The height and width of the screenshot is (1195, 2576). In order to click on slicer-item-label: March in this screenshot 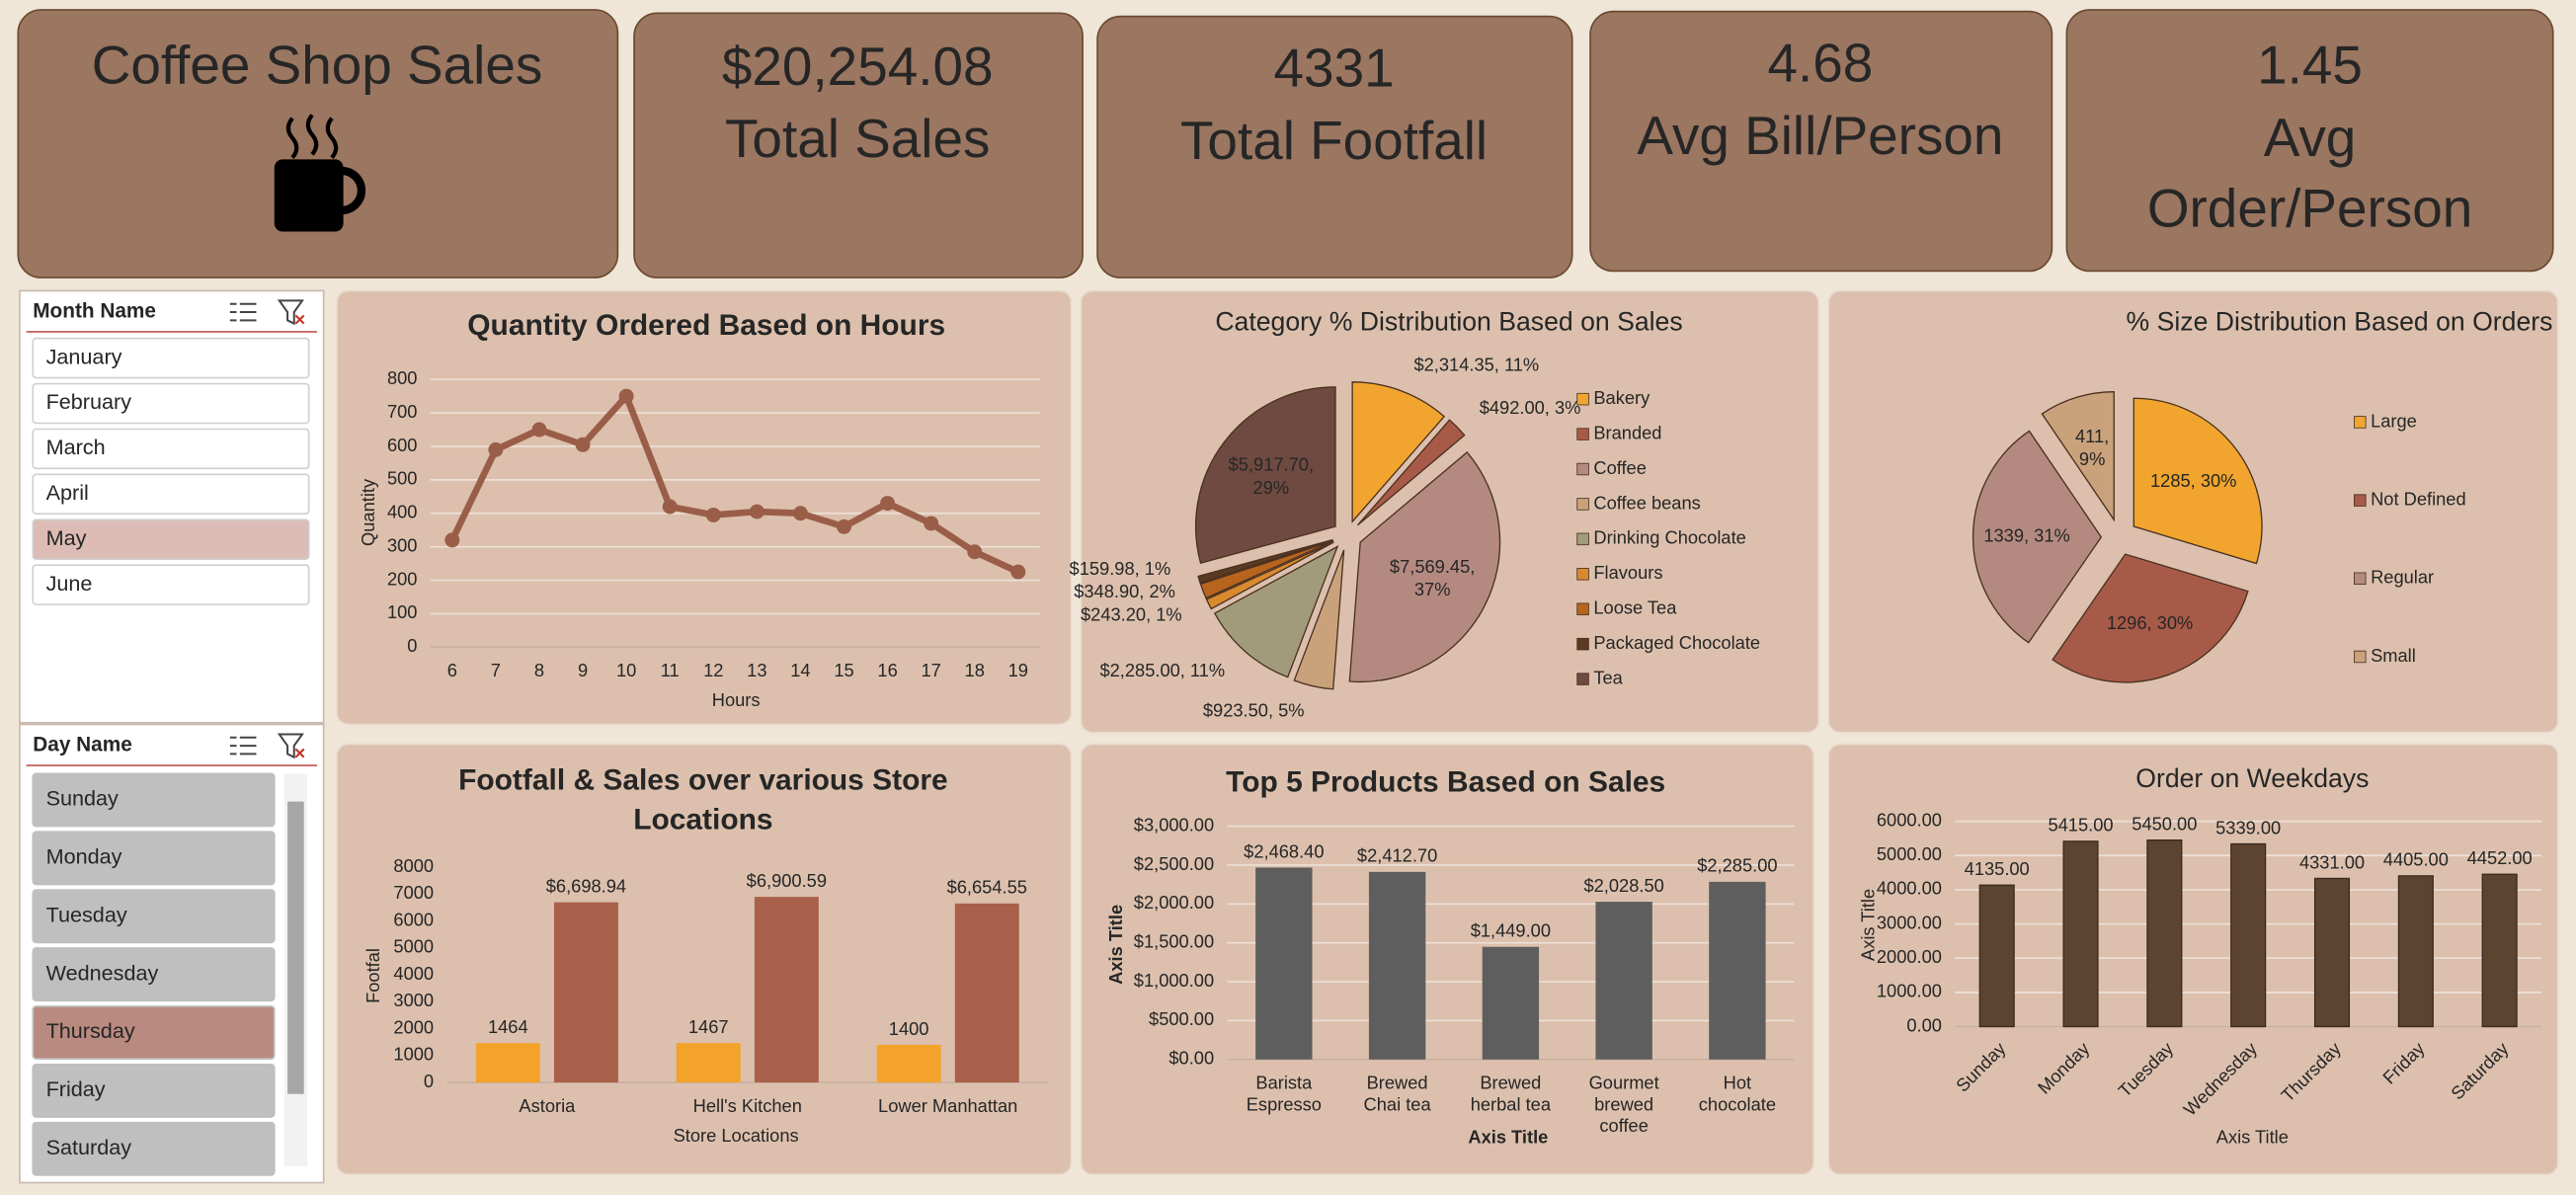, I will do `click(76, 447)`.